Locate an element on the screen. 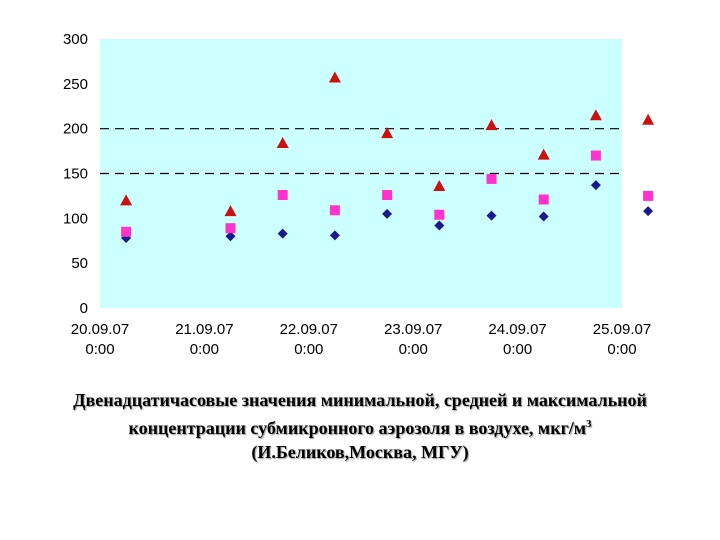 The image size is (720, 540). y-tick-label: 250 is located at coordinates (75, 84).